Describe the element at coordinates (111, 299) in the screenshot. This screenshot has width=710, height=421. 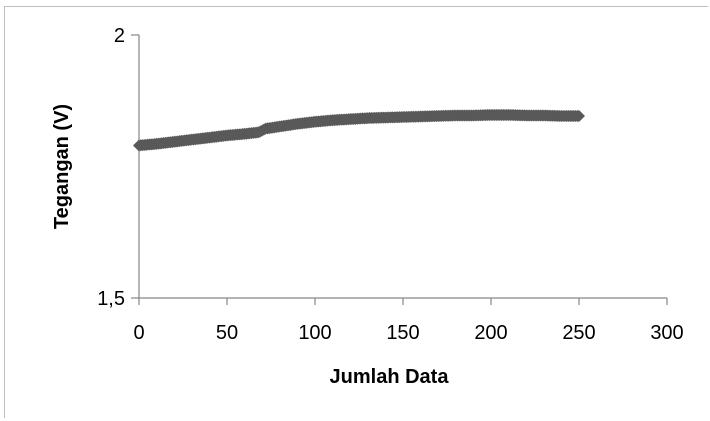
I see `y-tick-label: 1,5` at that location.